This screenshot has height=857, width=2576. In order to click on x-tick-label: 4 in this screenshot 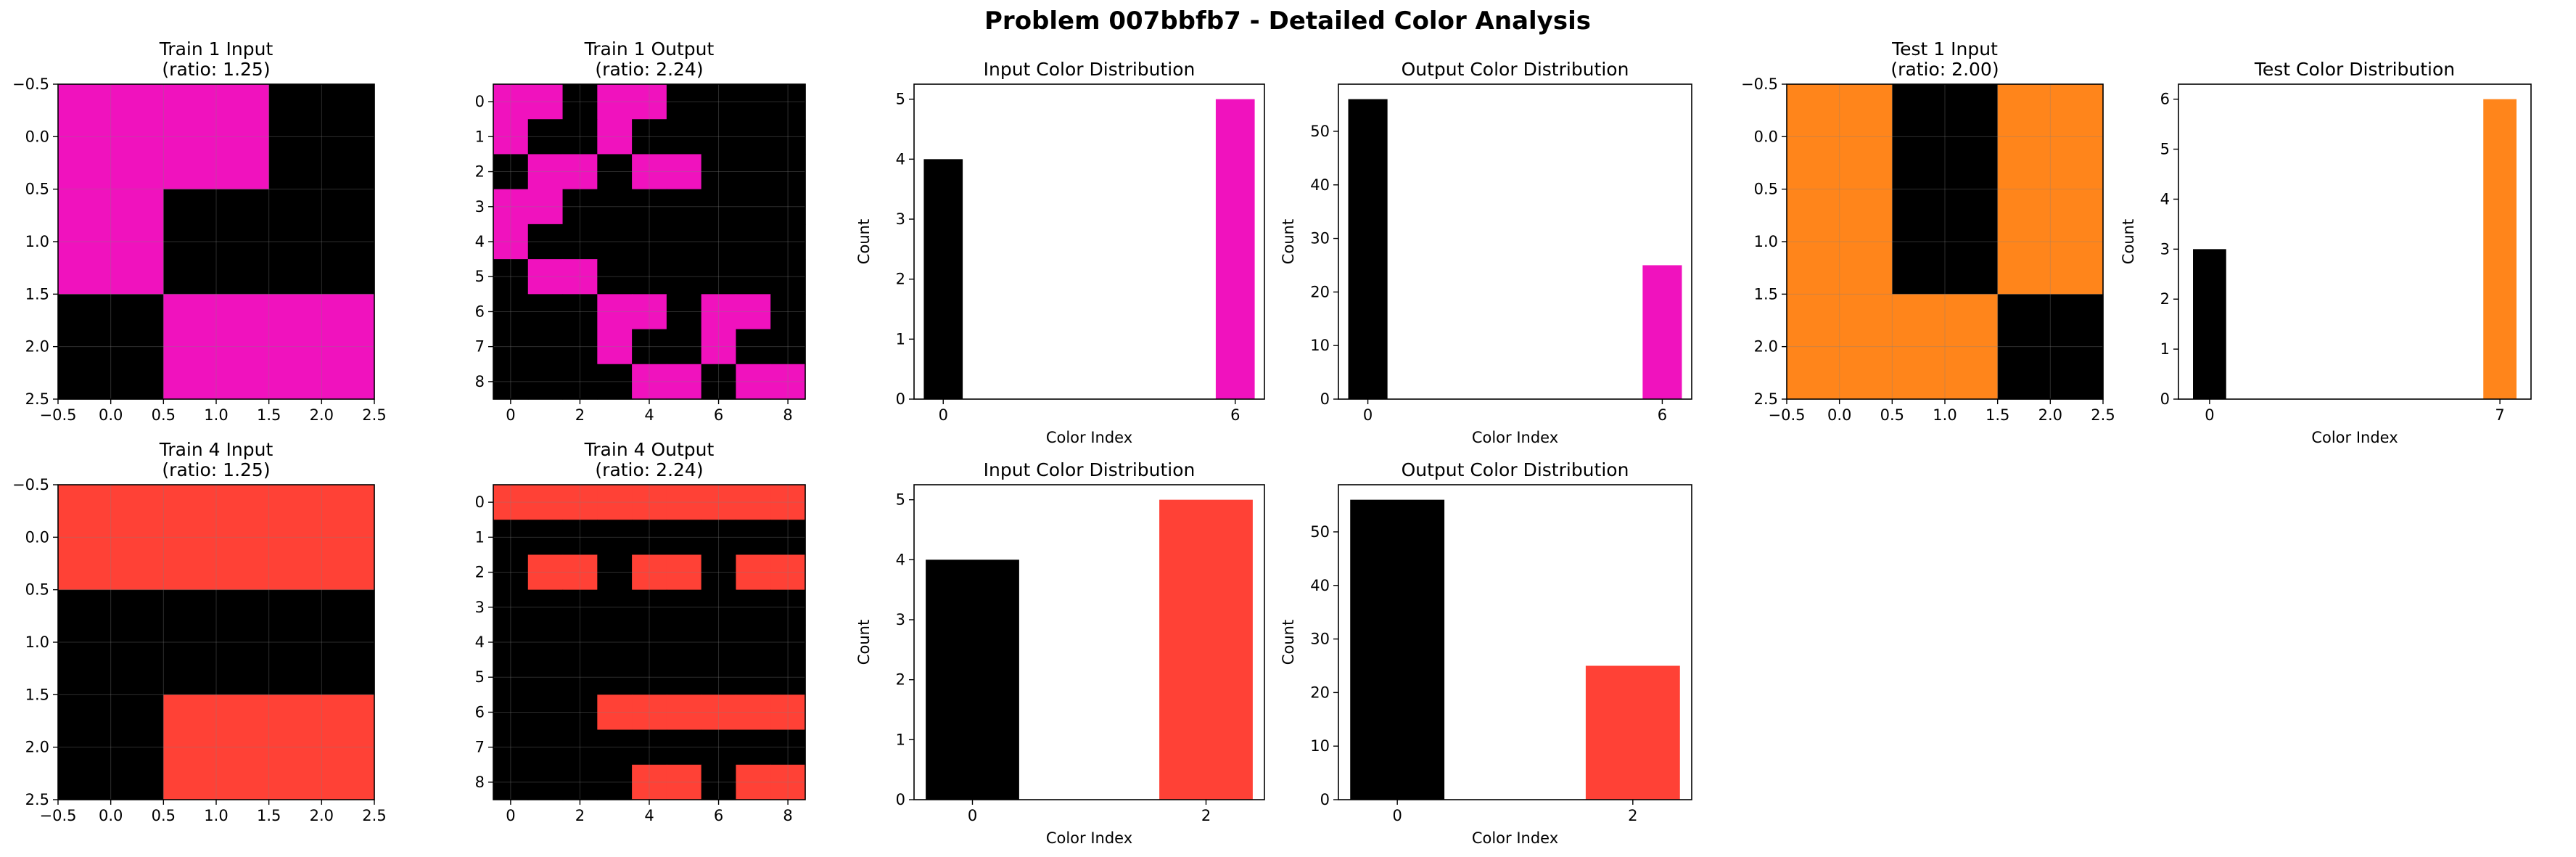, I will do `click(649, 415)`.